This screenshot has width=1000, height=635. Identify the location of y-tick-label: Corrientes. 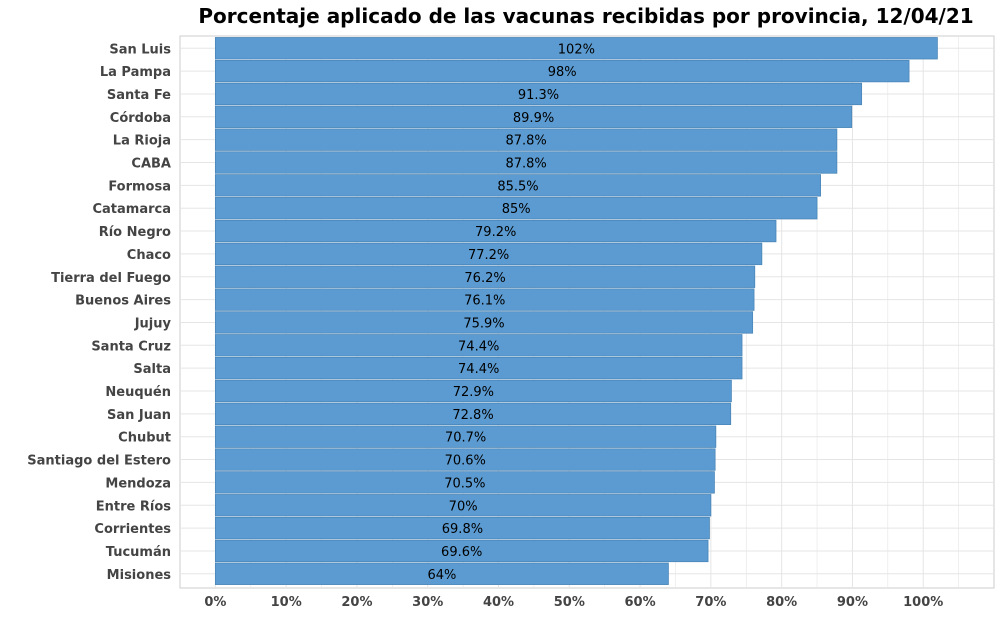
(132, 529).